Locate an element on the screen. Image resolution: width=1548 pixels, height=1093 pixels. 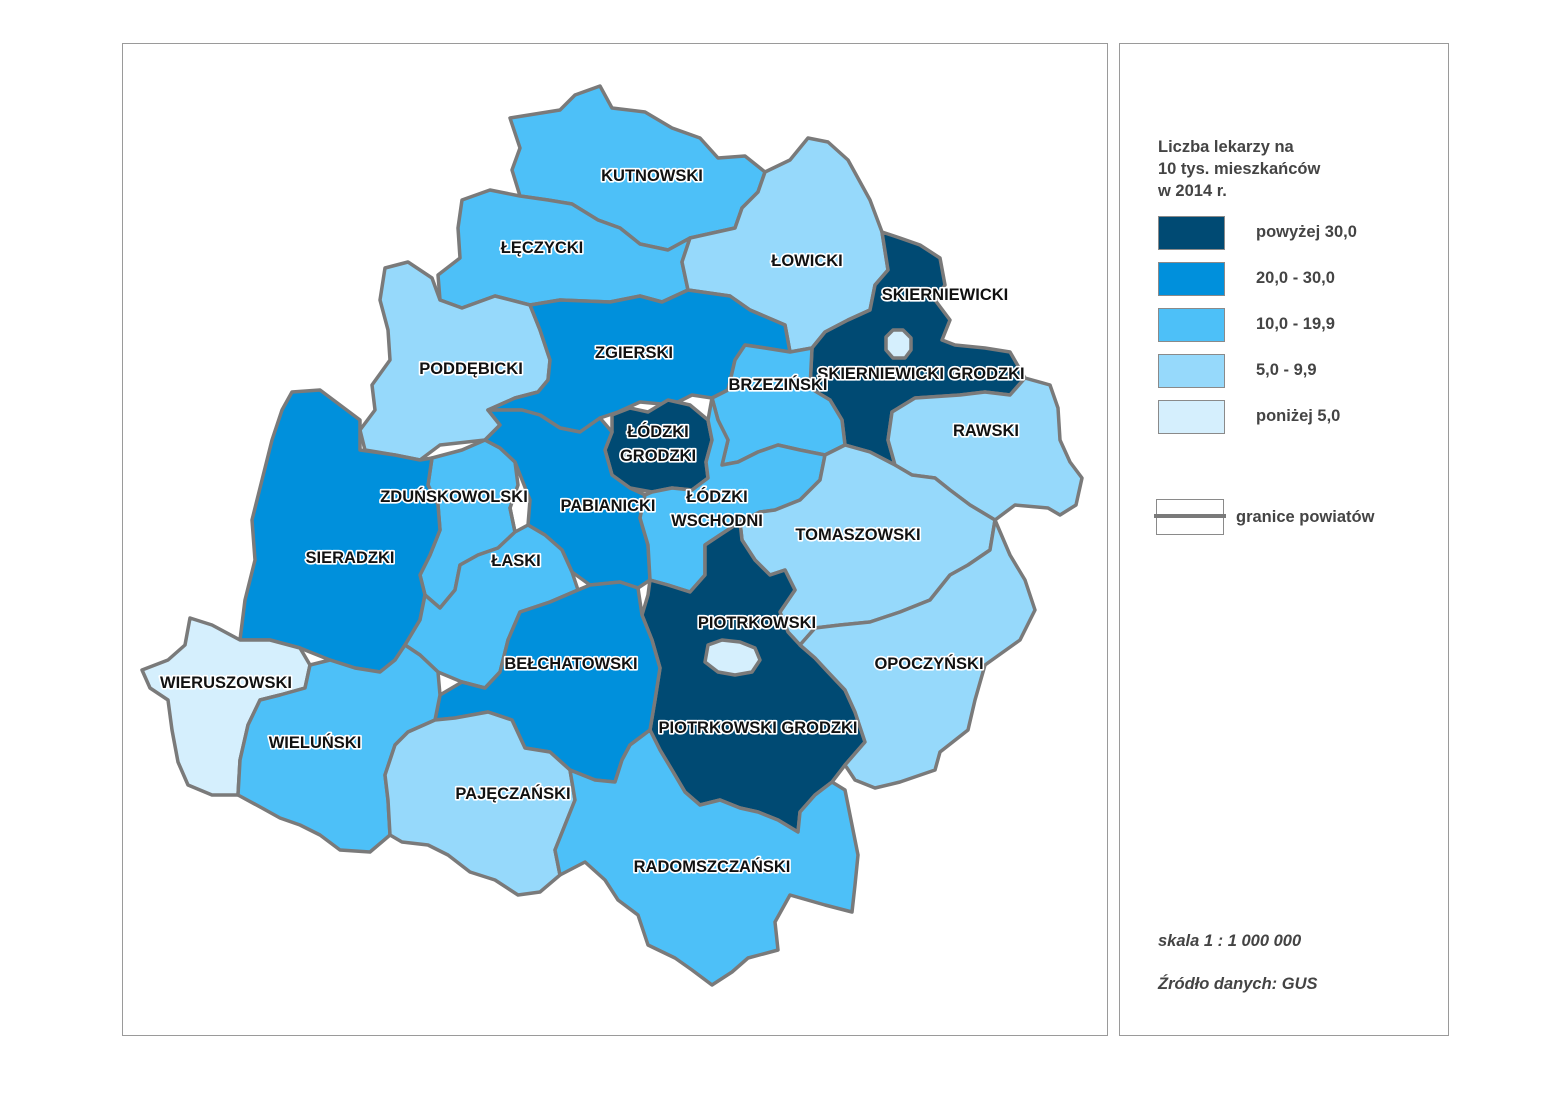
district-label-laski: ŁASKI is located at coordinates (516, 561).